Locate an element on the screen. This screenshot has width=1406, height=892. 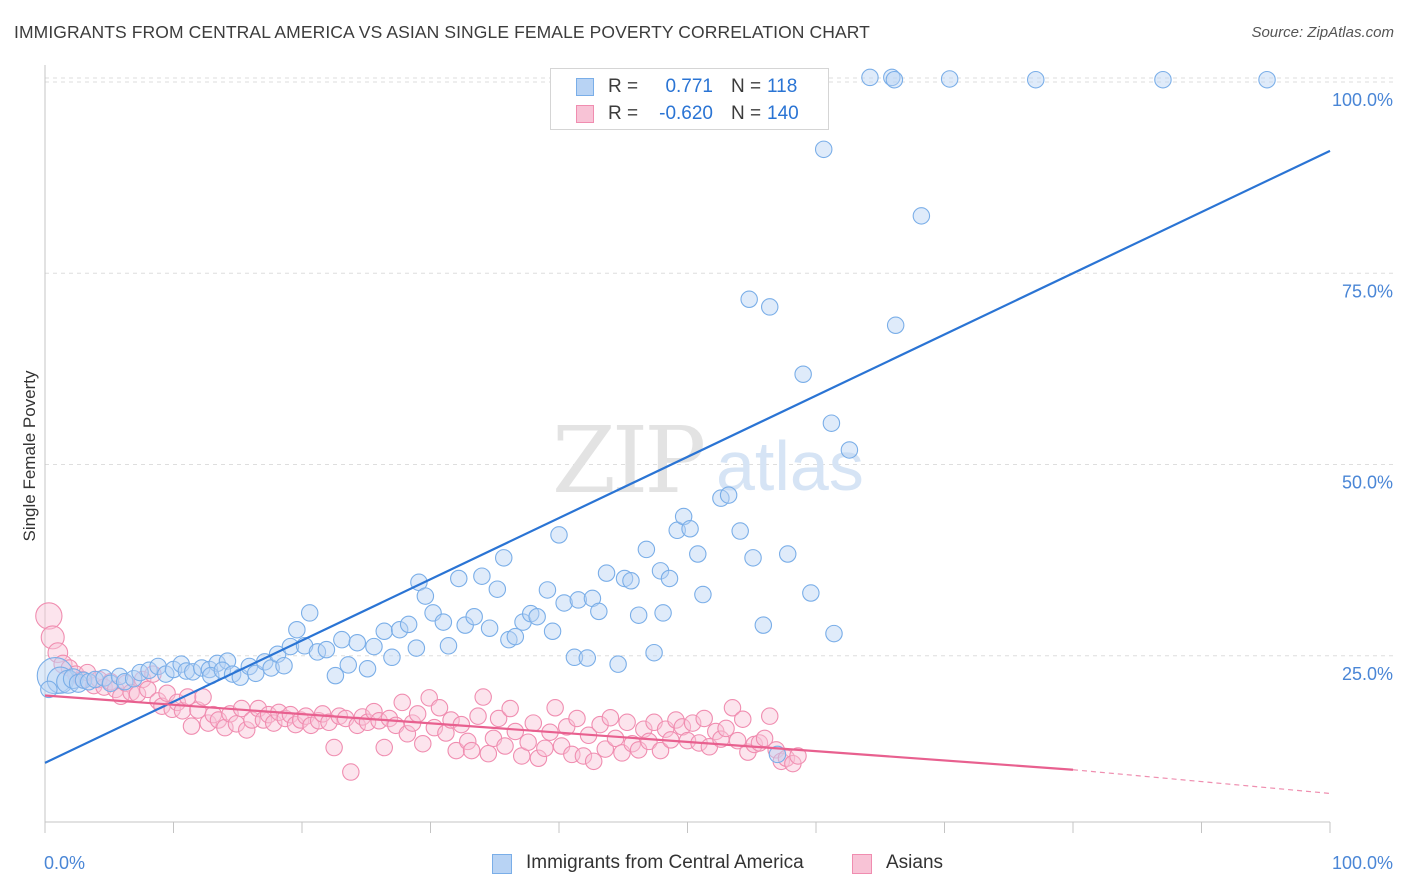
legend-label-central-america: Immigrants from Central America is located at coordinates (665, 862).